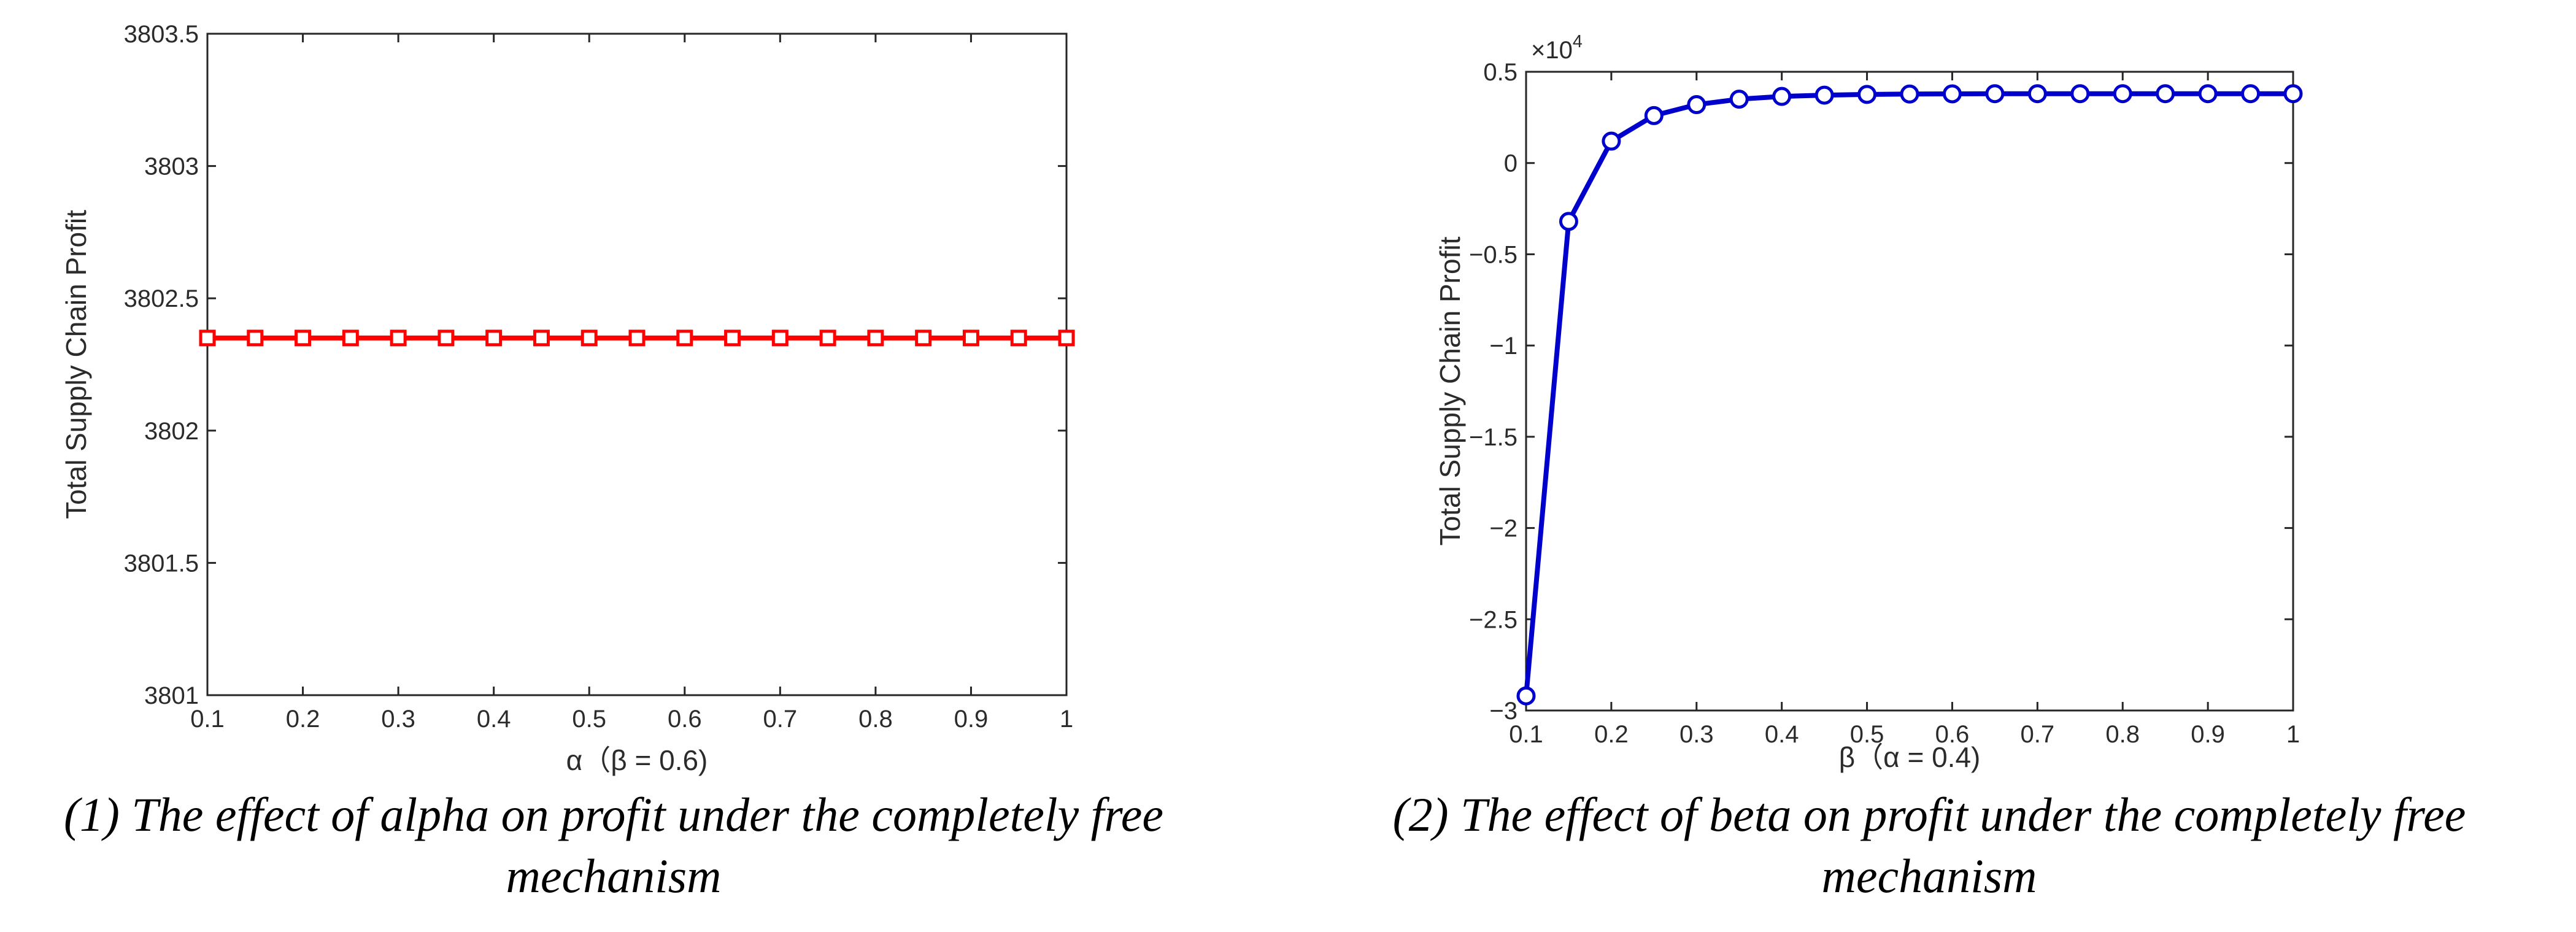 This screenshot has height=932, width=2576. Describe the element at coordinates (1493, 255) in the screenshot. I see `y-tick-label: −0.5` at that location.